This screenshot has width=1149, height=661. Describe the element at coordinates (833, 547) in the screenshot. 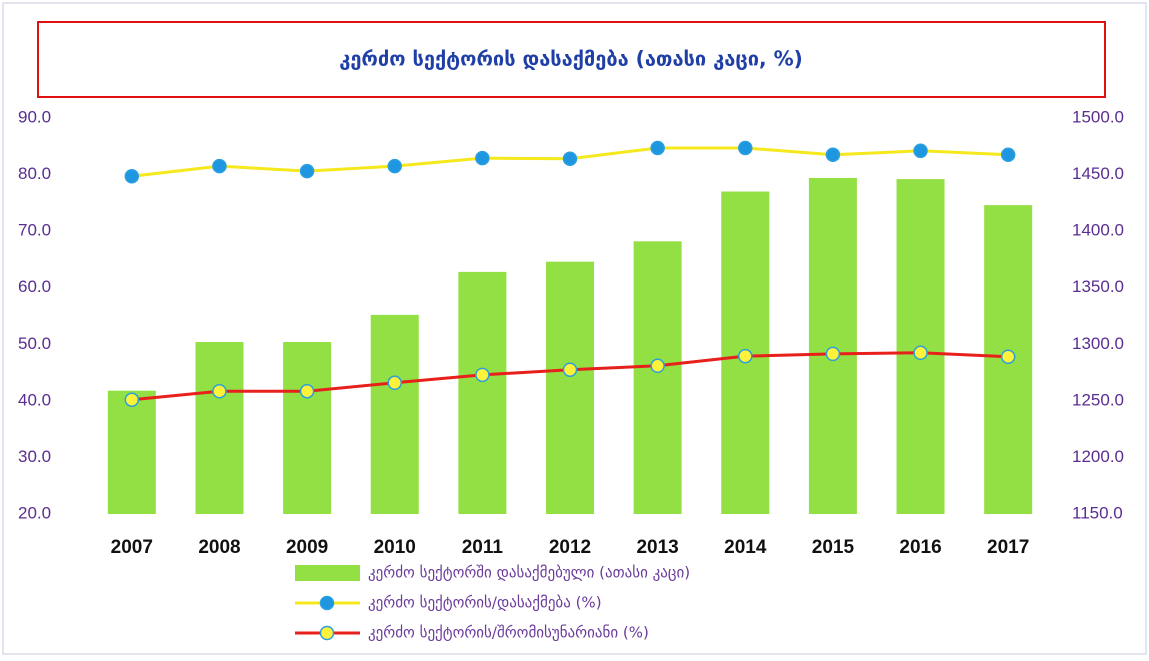

I see `x-tick-label: 2015` at that location.